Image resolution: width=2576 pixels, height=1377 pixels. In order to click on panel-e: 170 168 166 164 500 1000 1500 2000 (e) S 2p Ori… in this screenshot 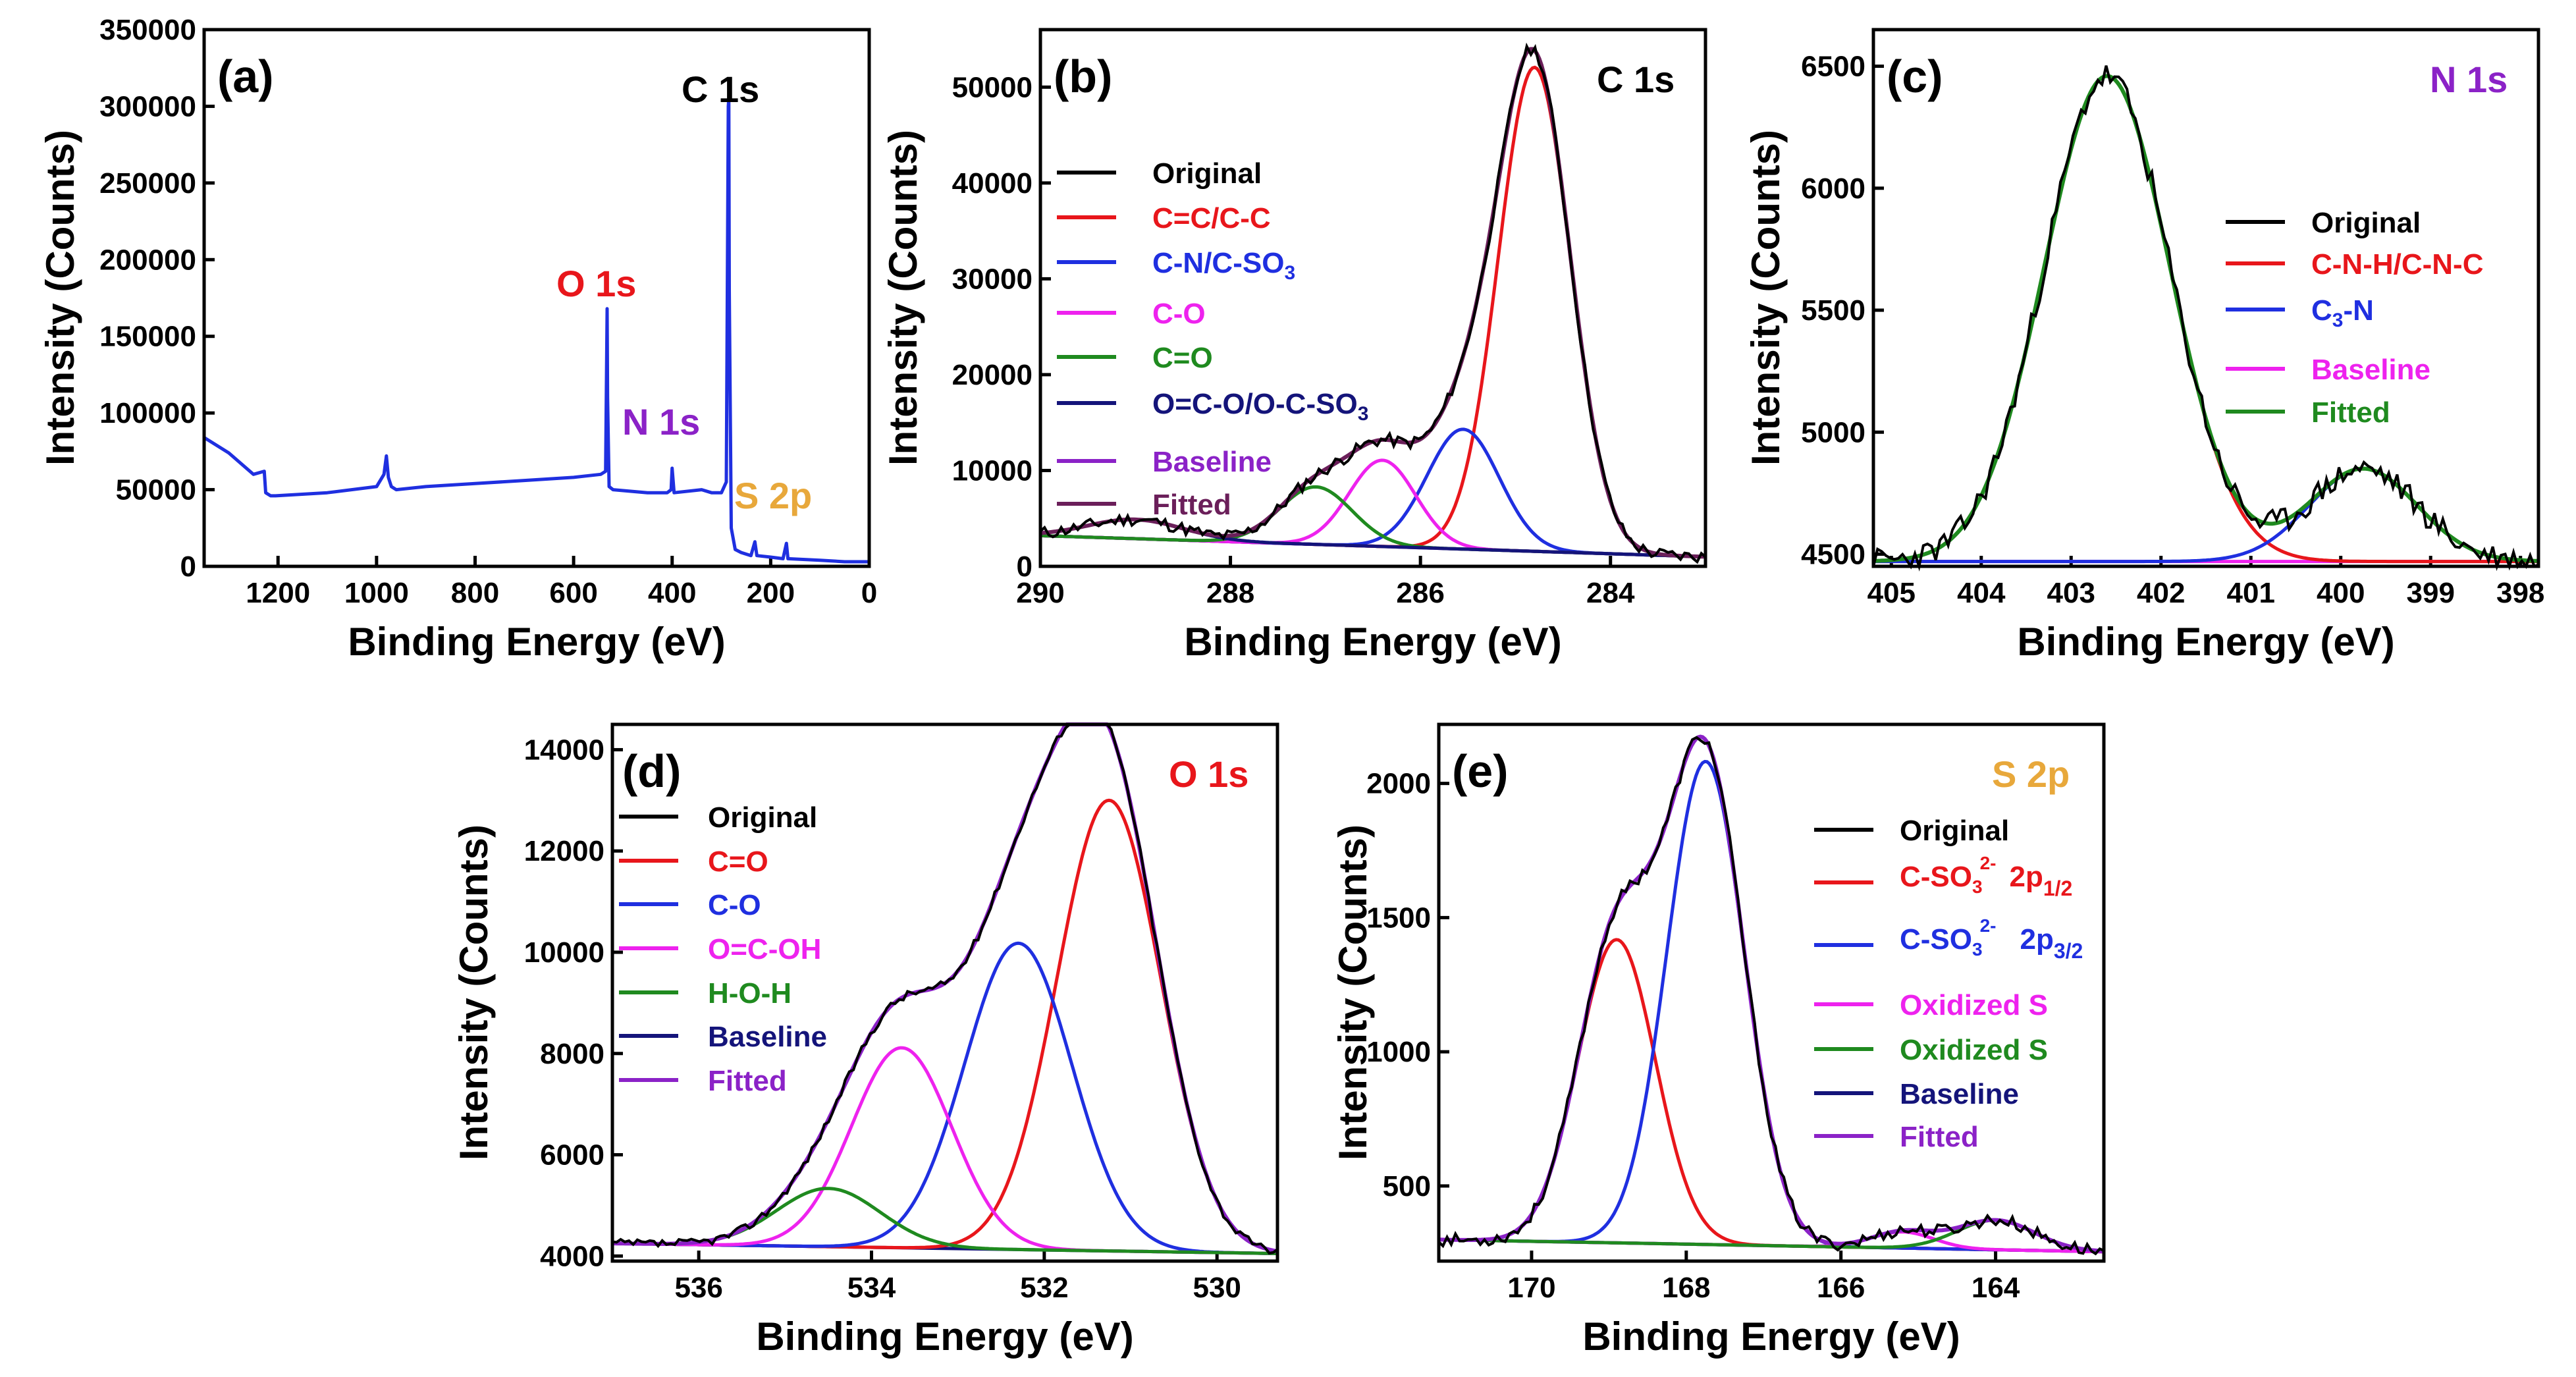, I will do `click(1718, 1041)`.